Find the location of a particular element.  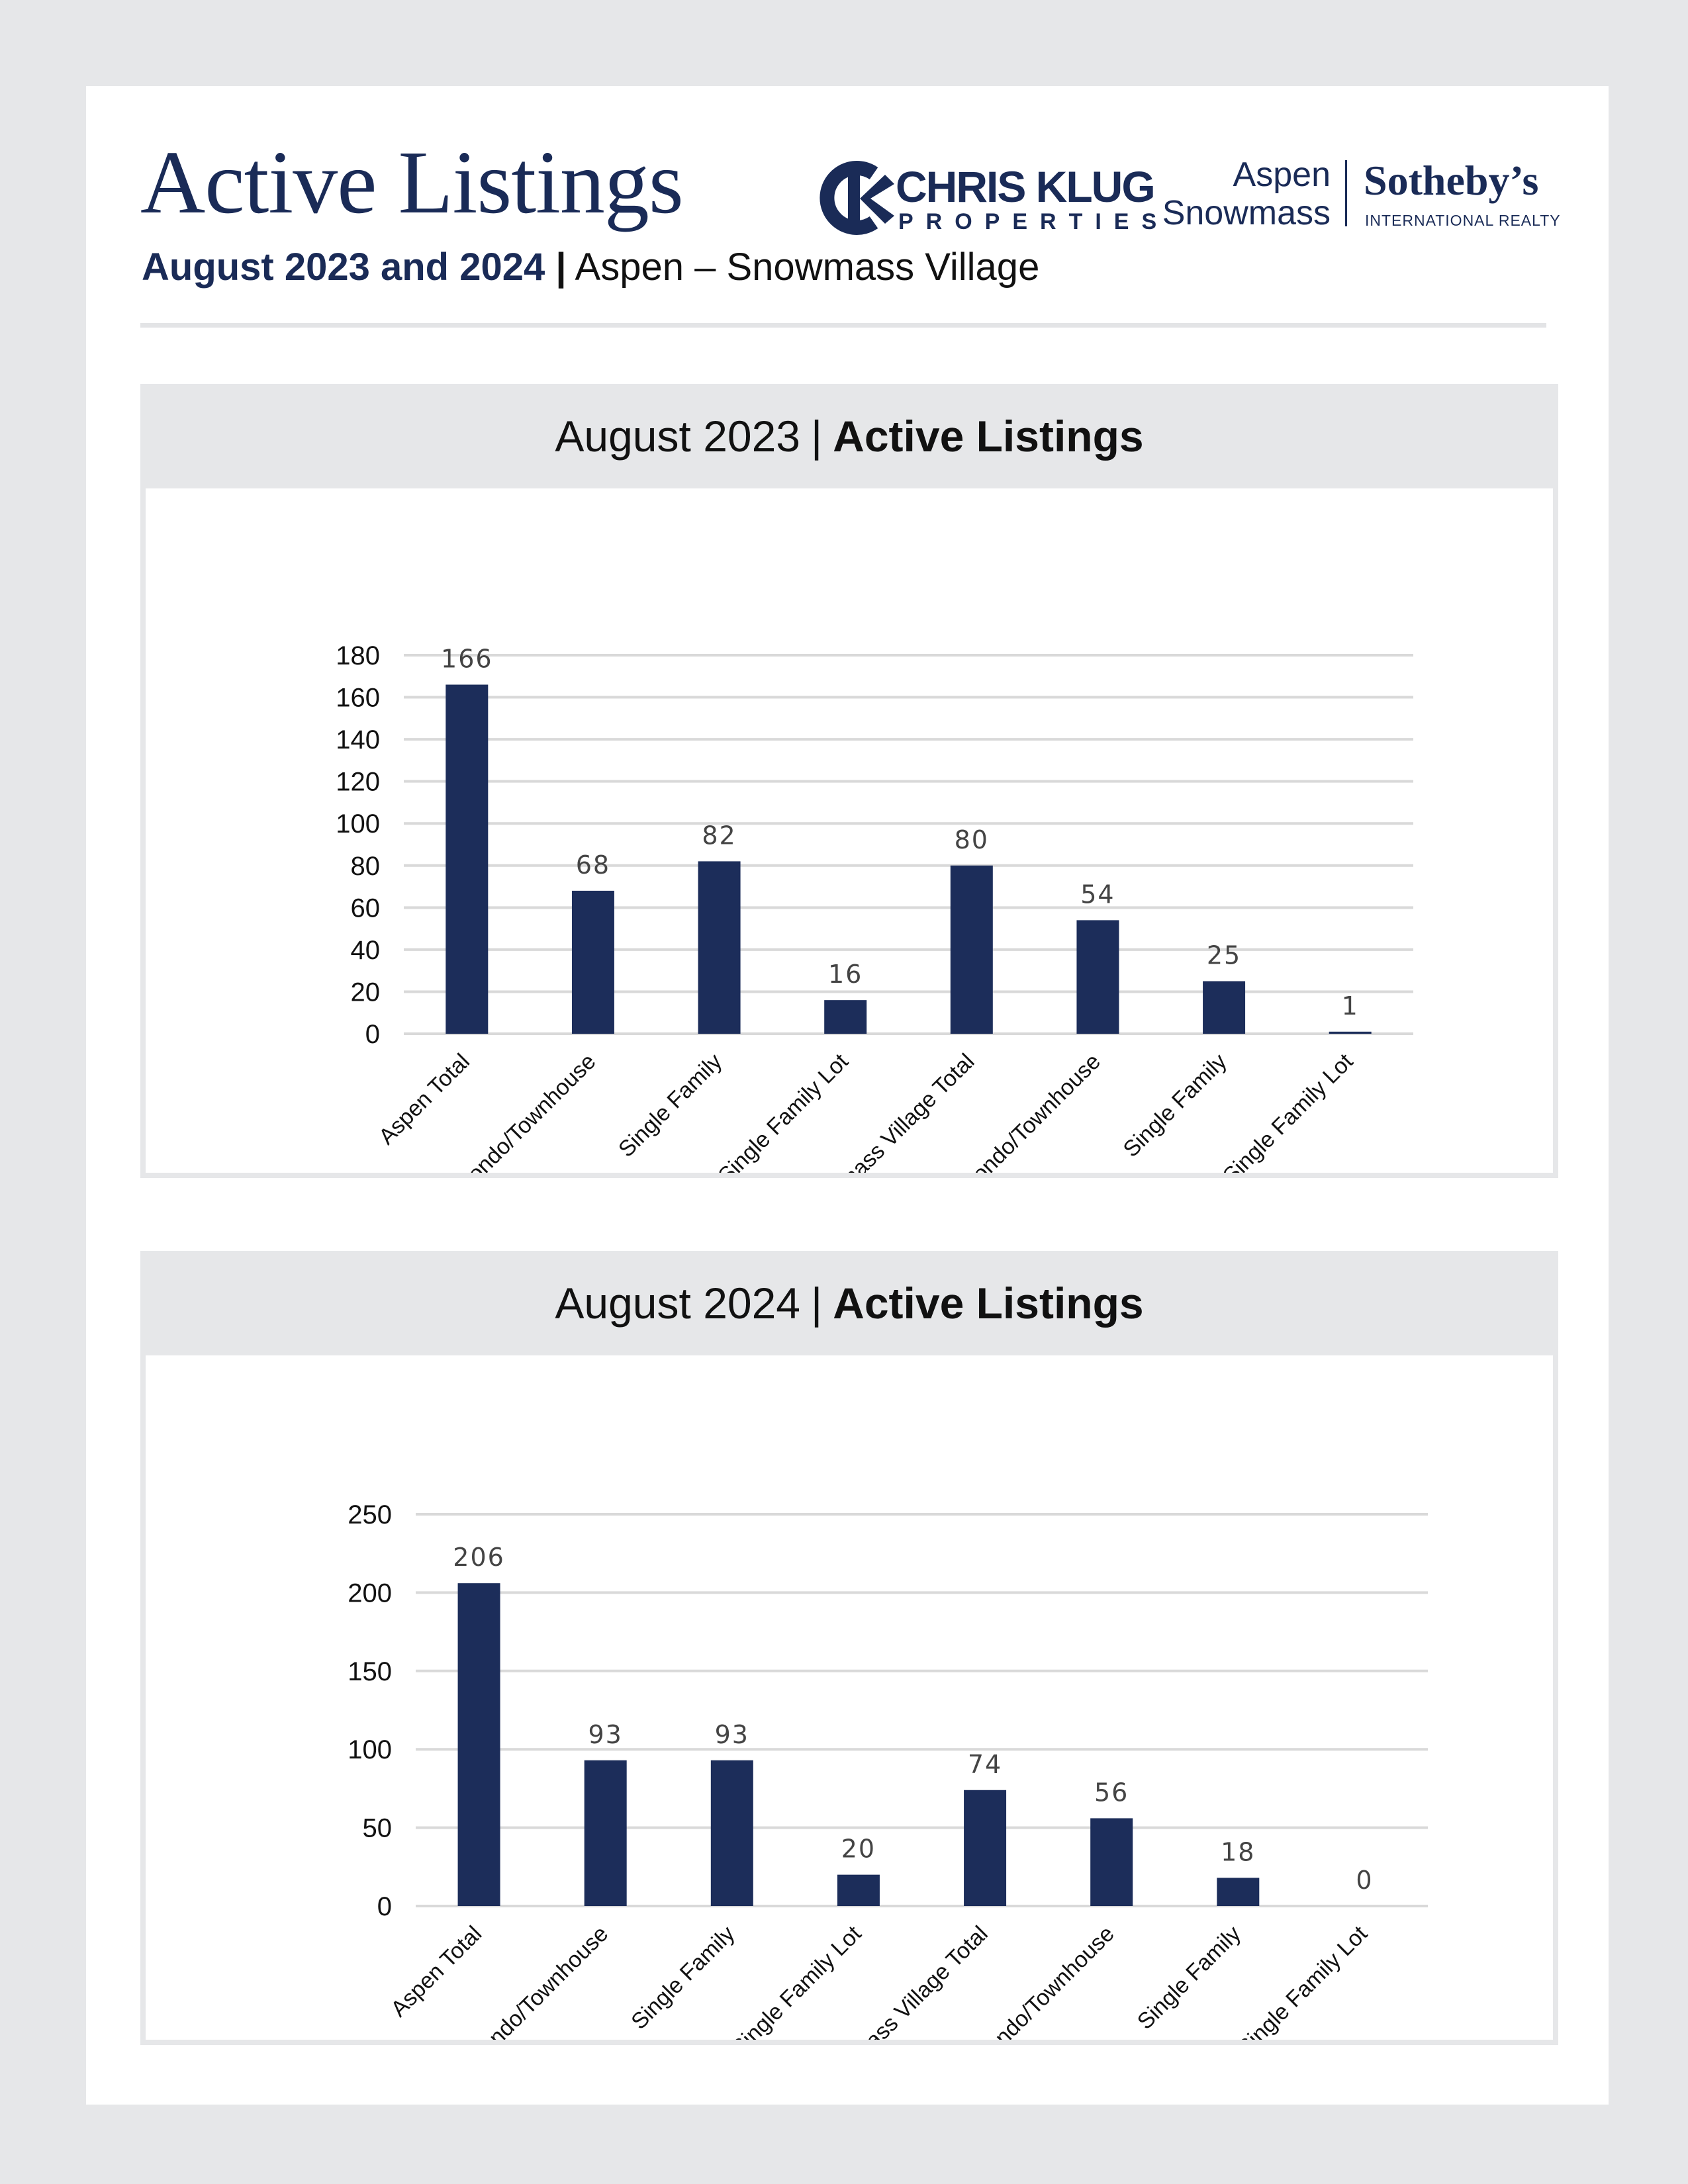

panel-title-period: August 2023 is located at coordinates (678, 437).